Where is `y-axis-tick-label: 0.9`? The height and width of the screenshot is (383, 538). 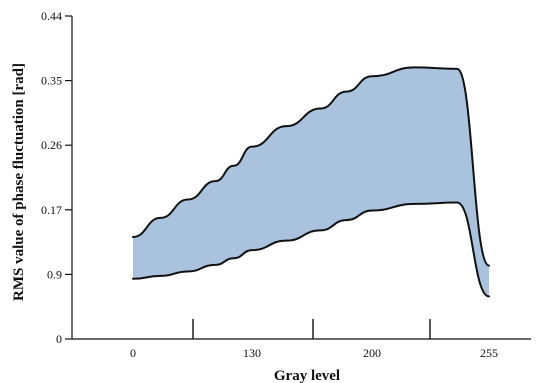 y-axis-tick-label: 0.9 is located at coordinates (54, 274).